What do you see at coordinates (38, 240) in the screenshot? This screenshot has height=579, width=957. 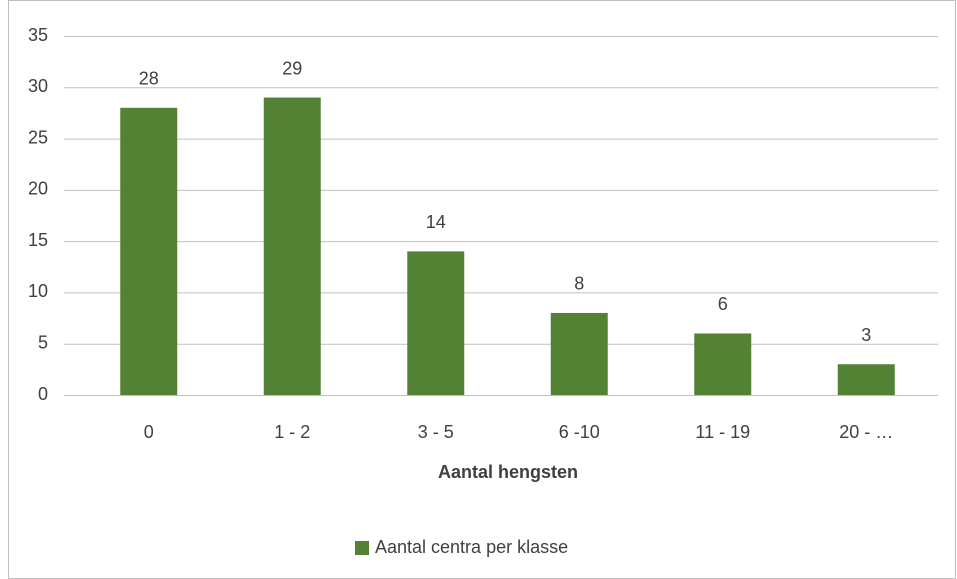 I see `y-tick-label: 15` at bounding box center [38, 240].